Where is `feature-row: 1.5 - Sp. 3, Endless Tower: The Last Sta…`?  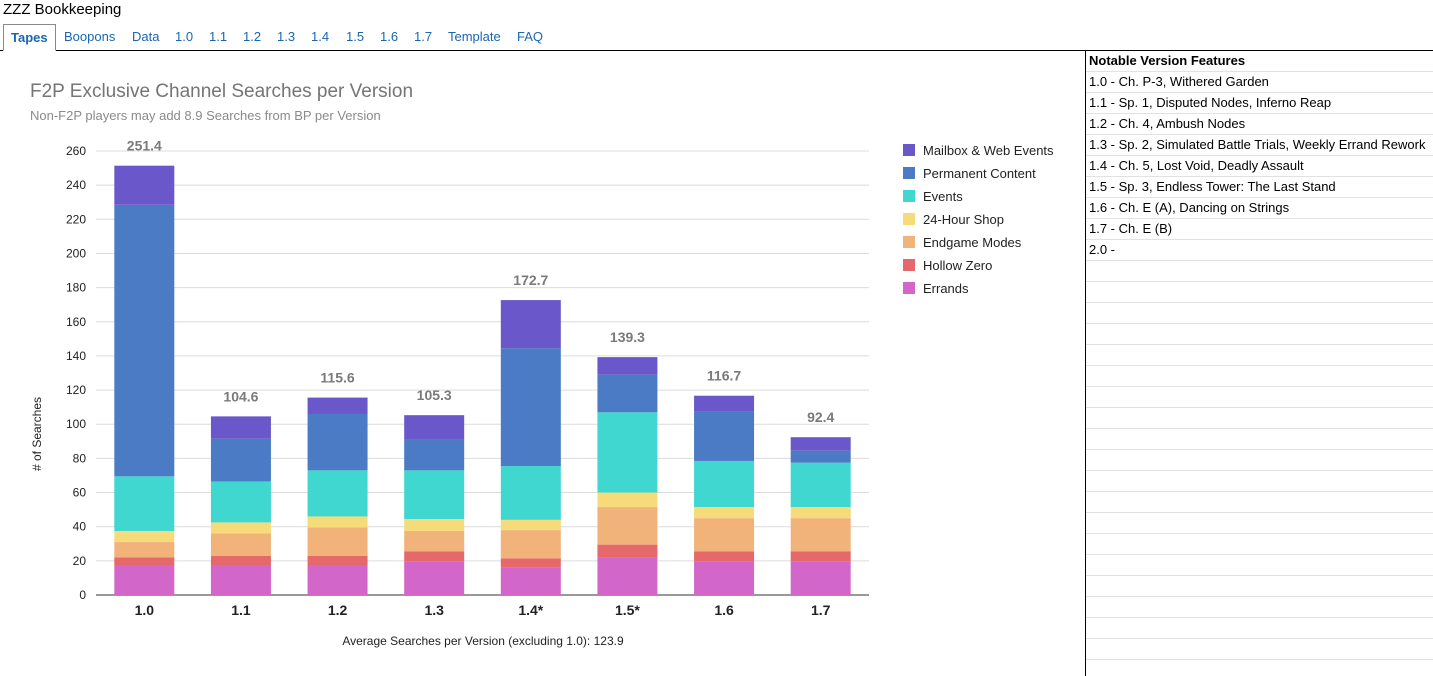
feature-row: 1.5 - Sp. 3, Endless Tower: The Last Sta… is located at coordinates (1259, 187).